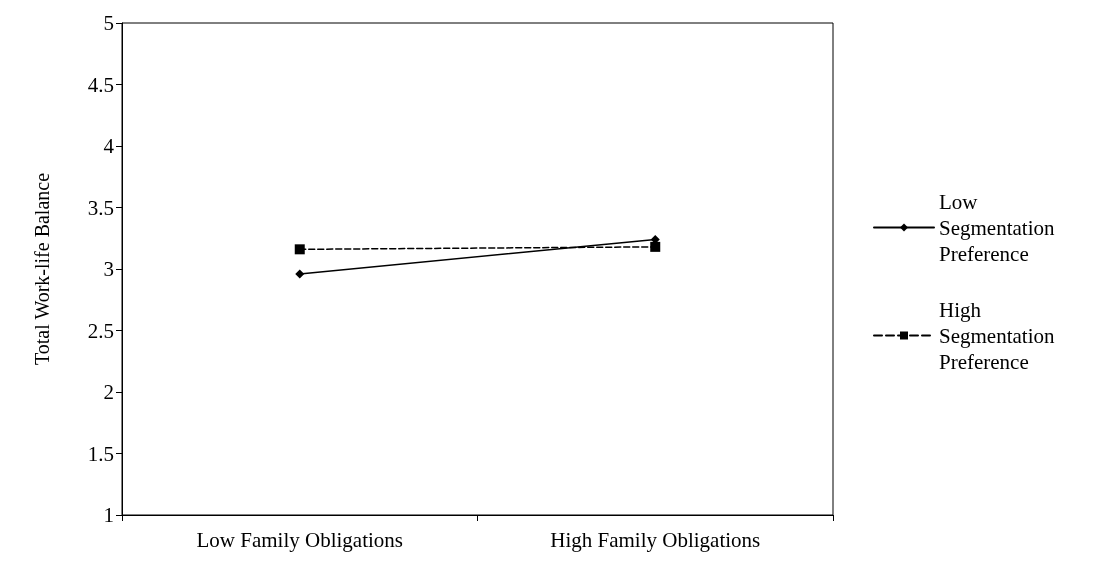  What do you see at coordinates (100, 207) in the screenshot?
I see `y-tick-label: 3.5` at bounding box center [100, 207].